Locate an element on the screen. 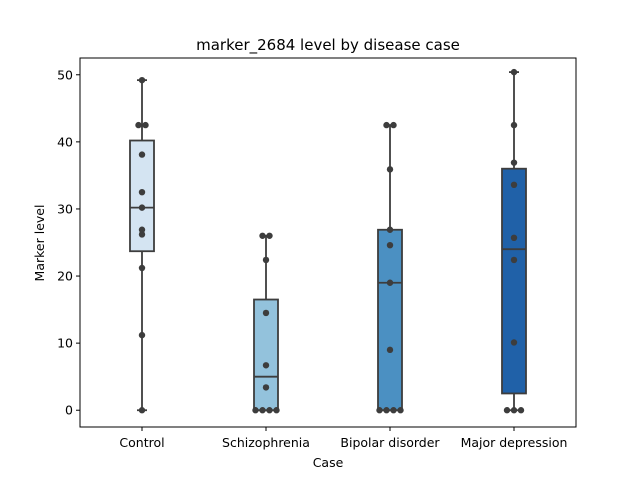 Image resolution: width=640 pixels, height=480 pixels. chart-title: marker_2684 level by disease case is located at coordinates (328, 45).